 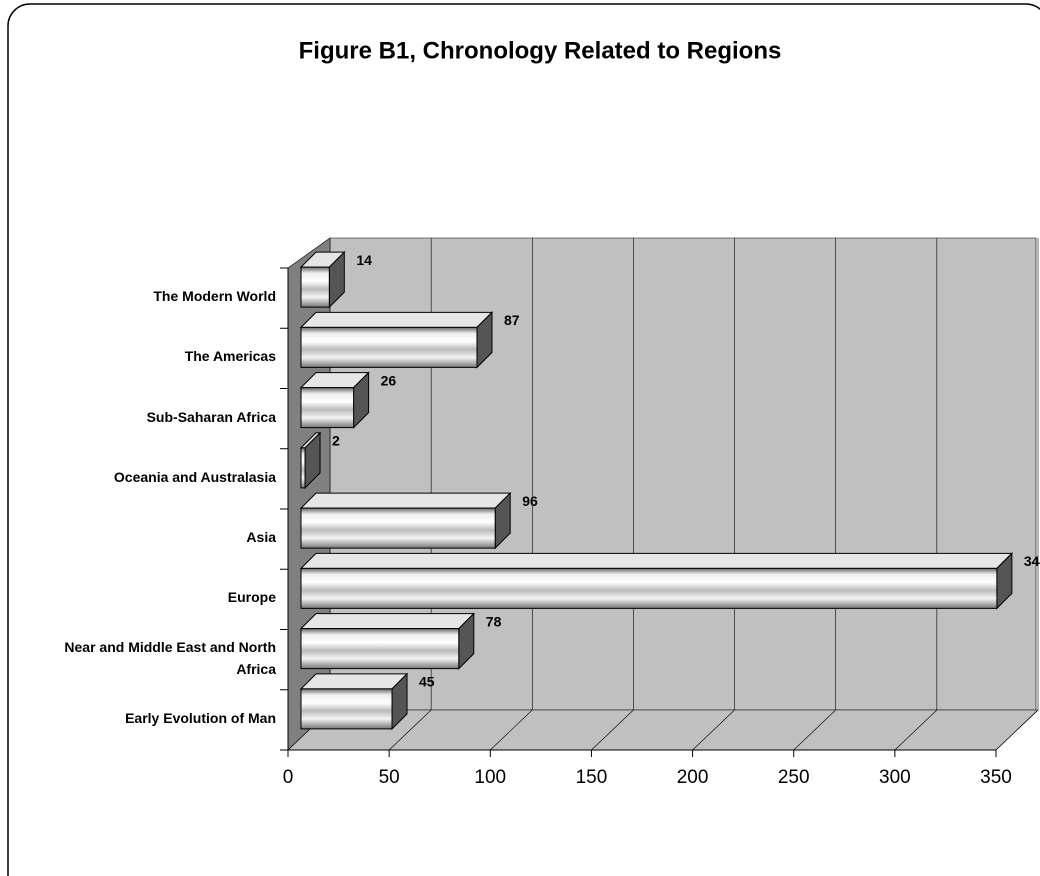 I want to click on value-label: 87, so click(x=512, y=320).